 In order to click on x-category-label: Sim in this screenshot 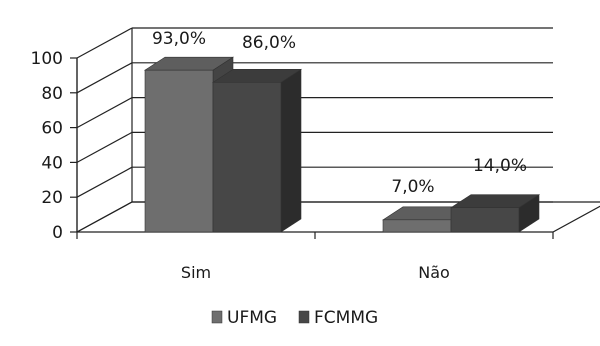, I will do `click(196, 272)`.